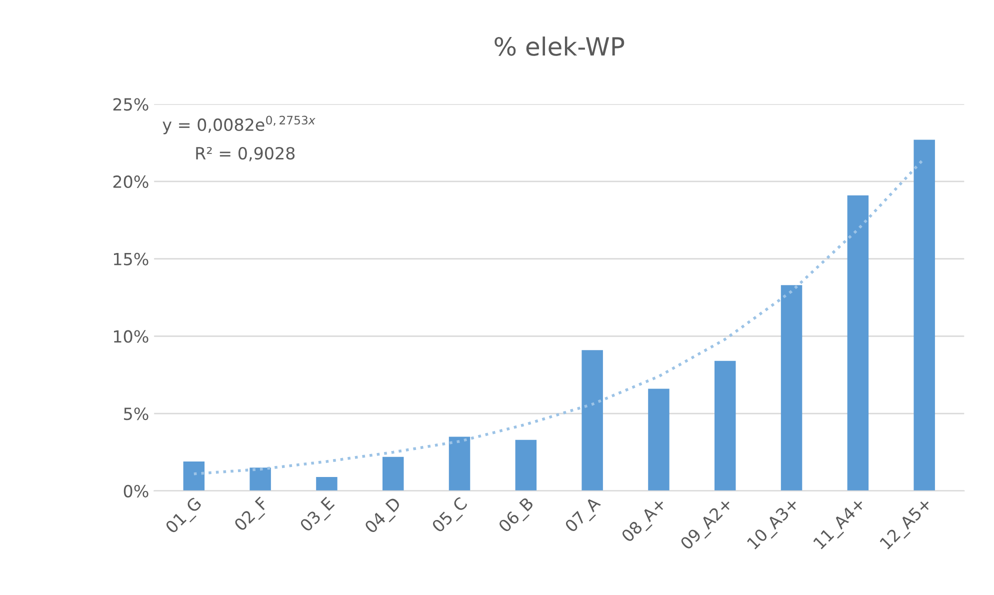  I want to click on y-tick-label: 5%, so click(136, 413).